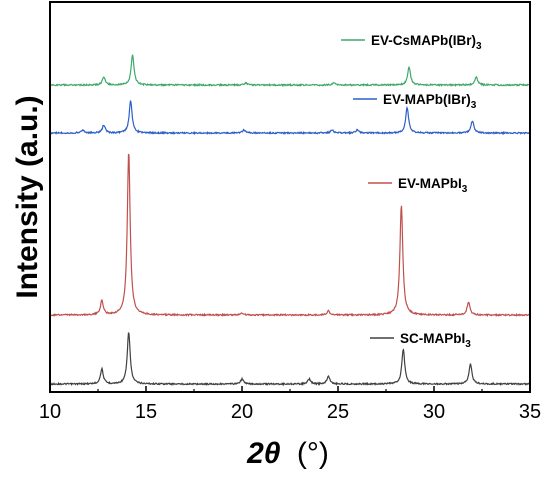 The height and width of the screenshot is (479, 550). I want to click on x-tick-label: 25, so click(338, 412).